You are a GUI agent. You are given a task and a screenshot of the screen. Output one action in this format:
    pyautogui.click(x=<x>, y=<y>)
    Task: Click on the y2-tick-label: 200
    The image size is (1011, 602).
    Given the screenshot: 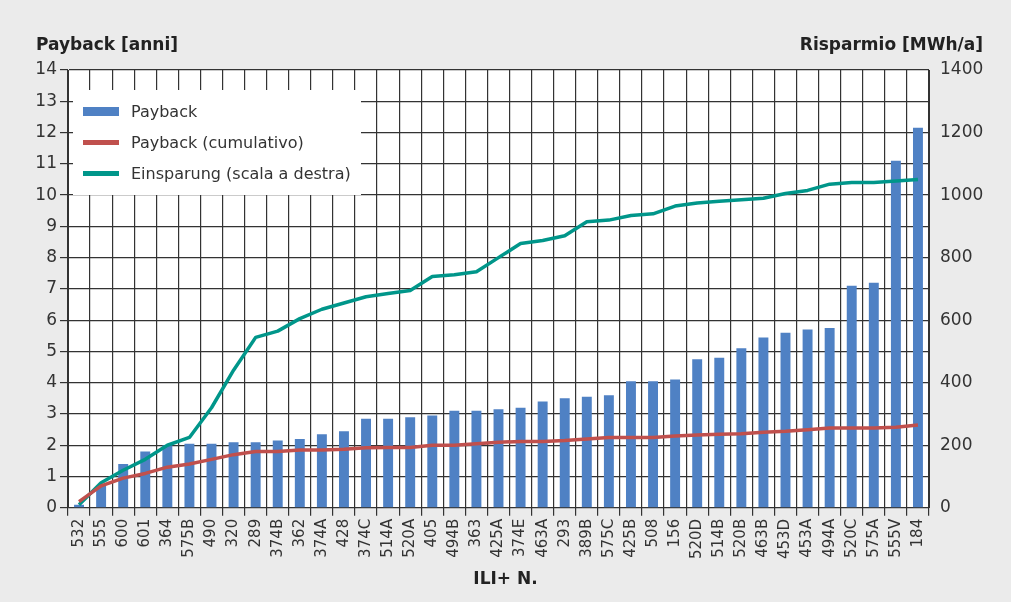 What is the action you would take?
    pyautogui.click(x=956, y=443)
    